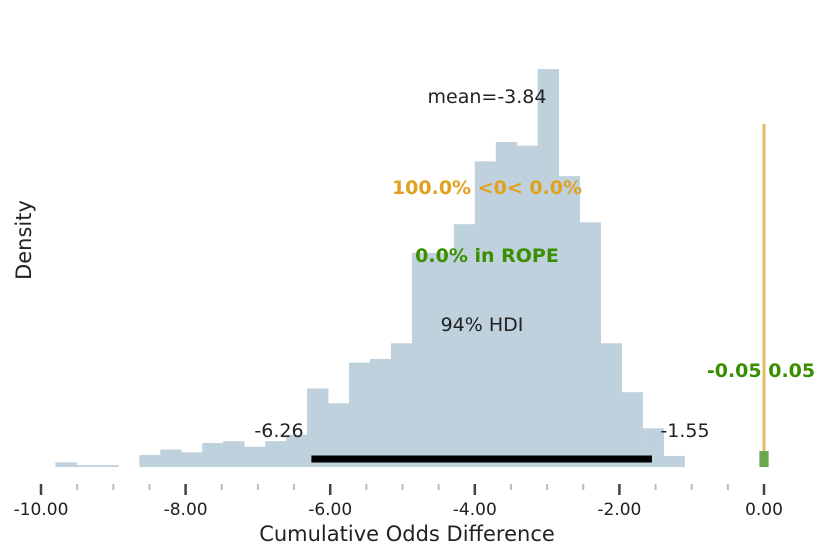 The image size is (830, 558). Describe the element at coordinates (407, 534) in the screenshot. I see `x-axis-label: Cumulative Odds Difference` at that location.